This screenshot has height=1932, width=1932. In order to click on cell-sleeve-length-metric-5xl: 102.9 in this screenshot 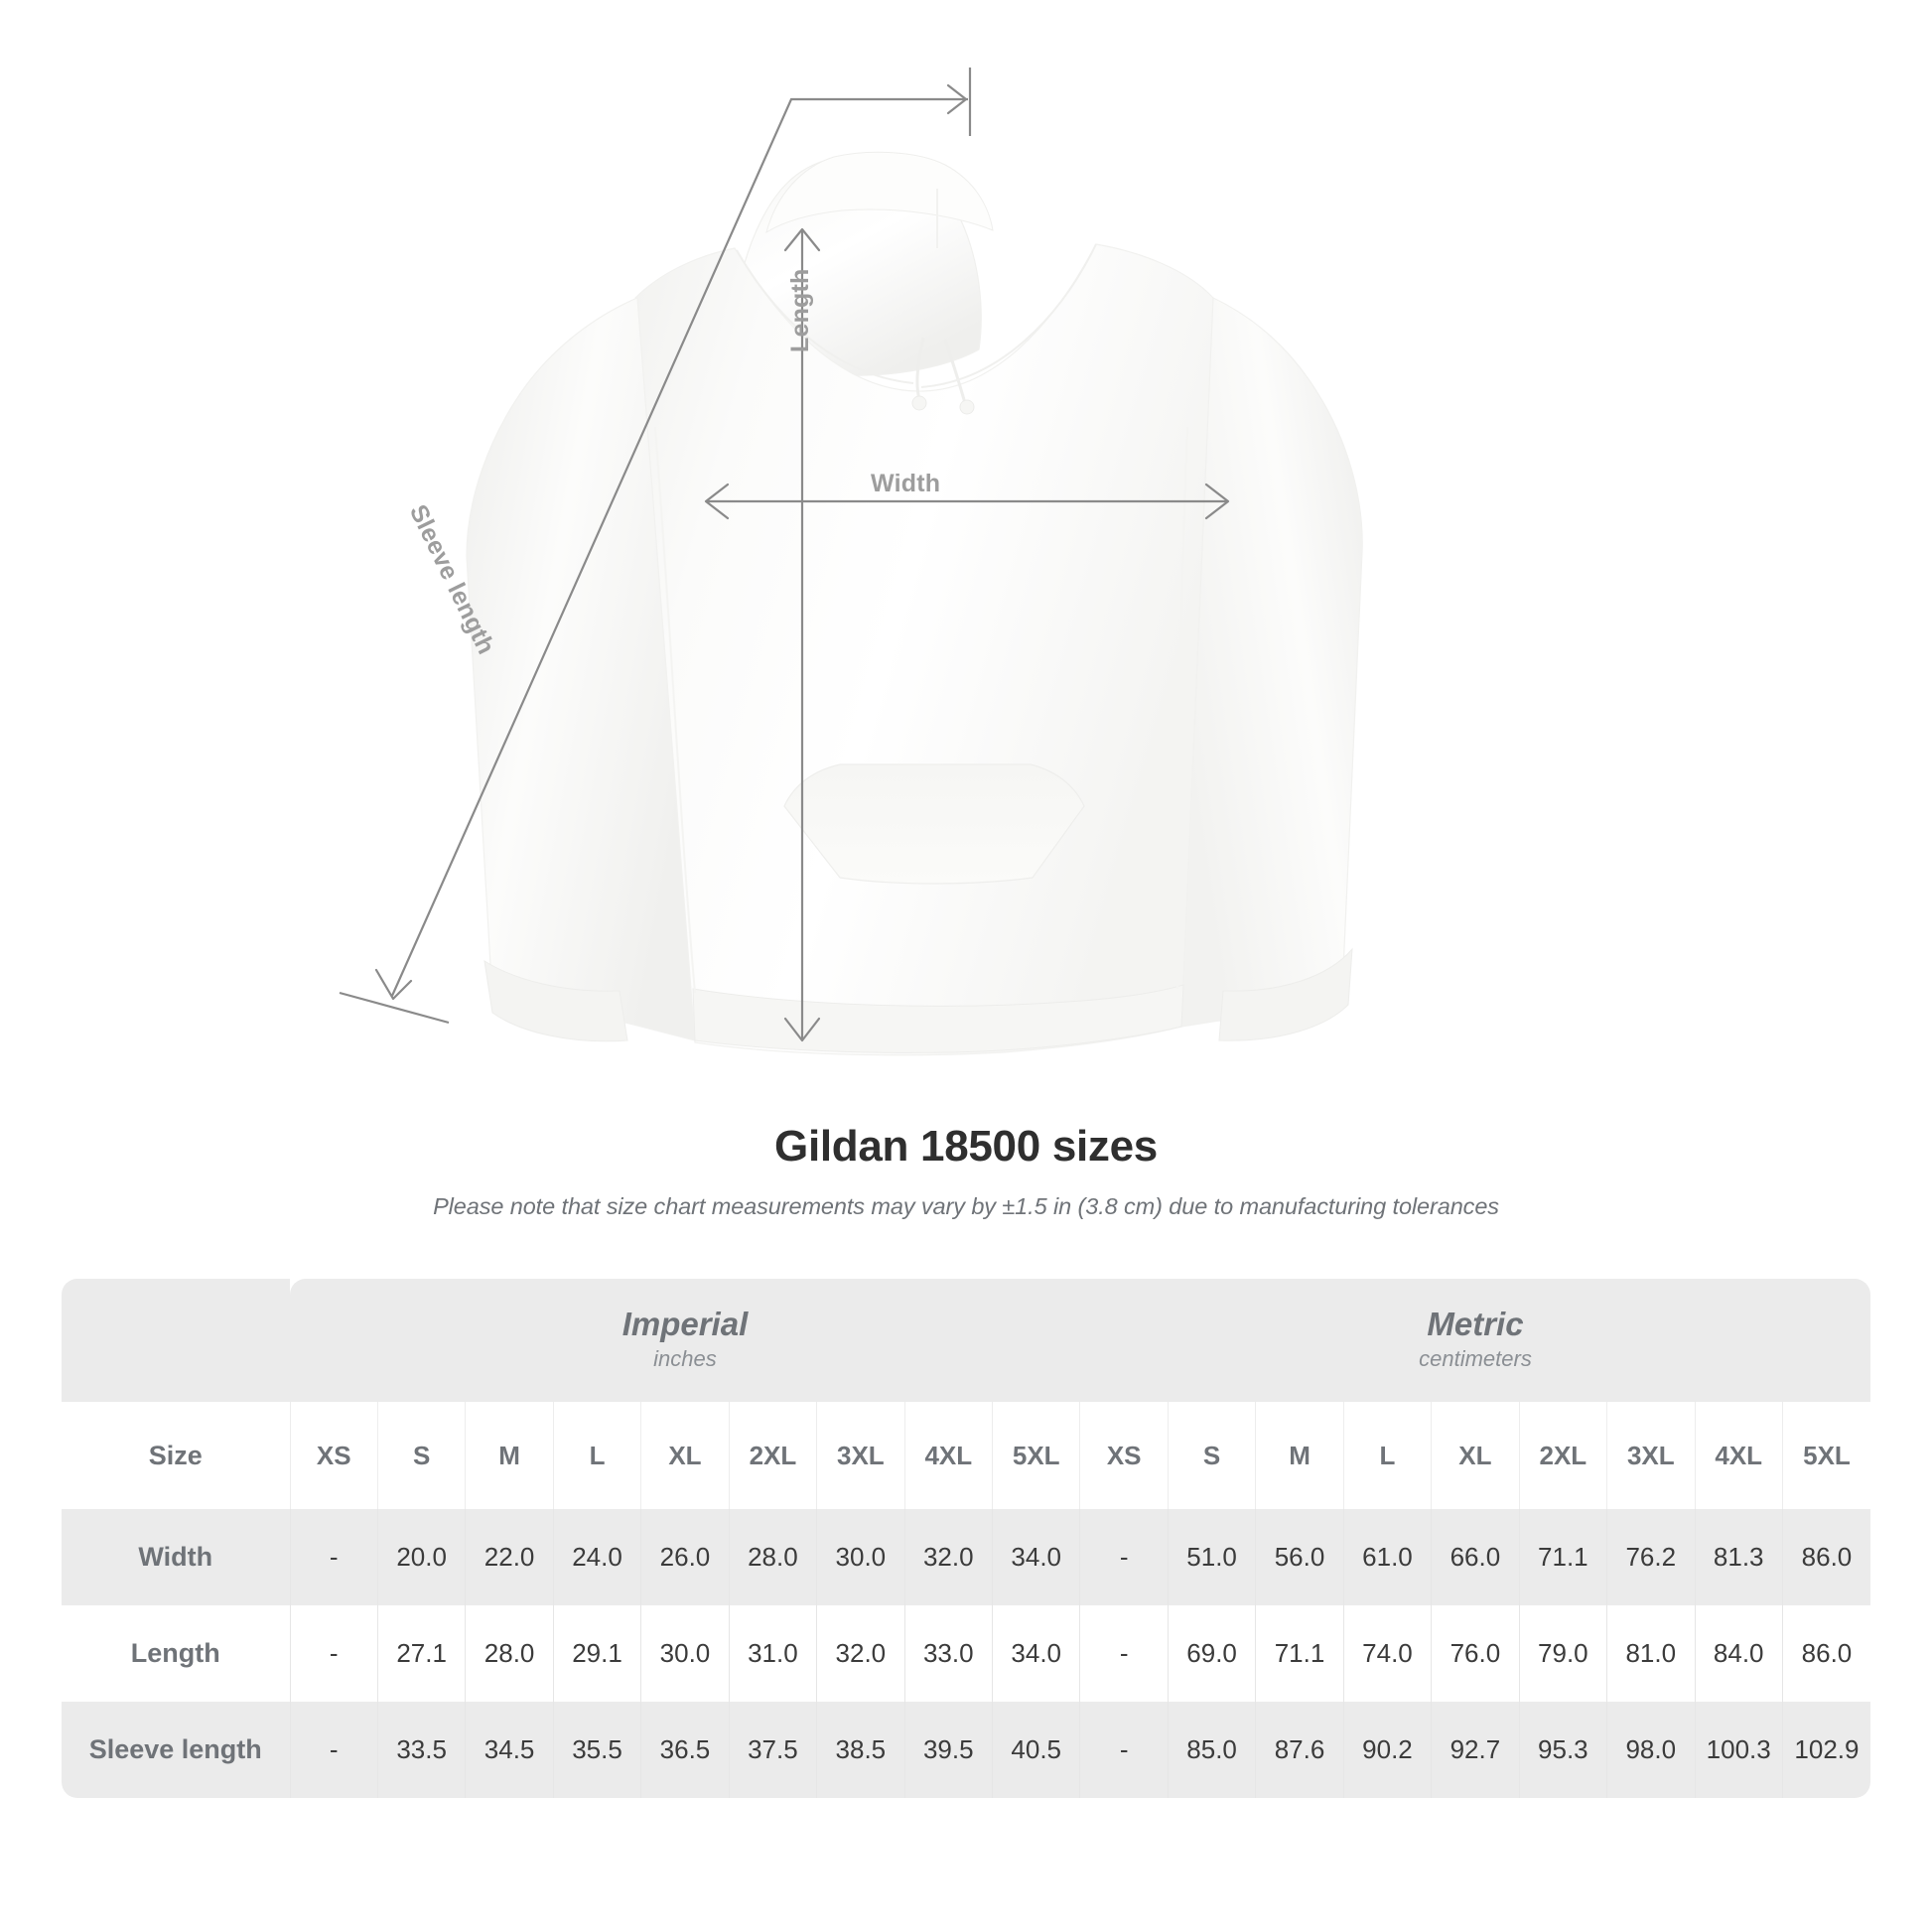, I will do `click(1825, 1750)`.